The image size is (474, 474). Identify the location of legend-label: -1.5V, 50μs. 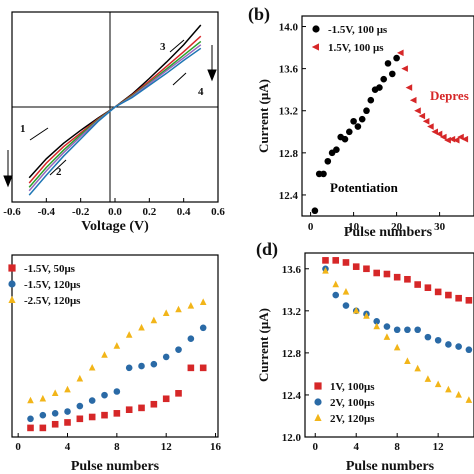
(50, 269).